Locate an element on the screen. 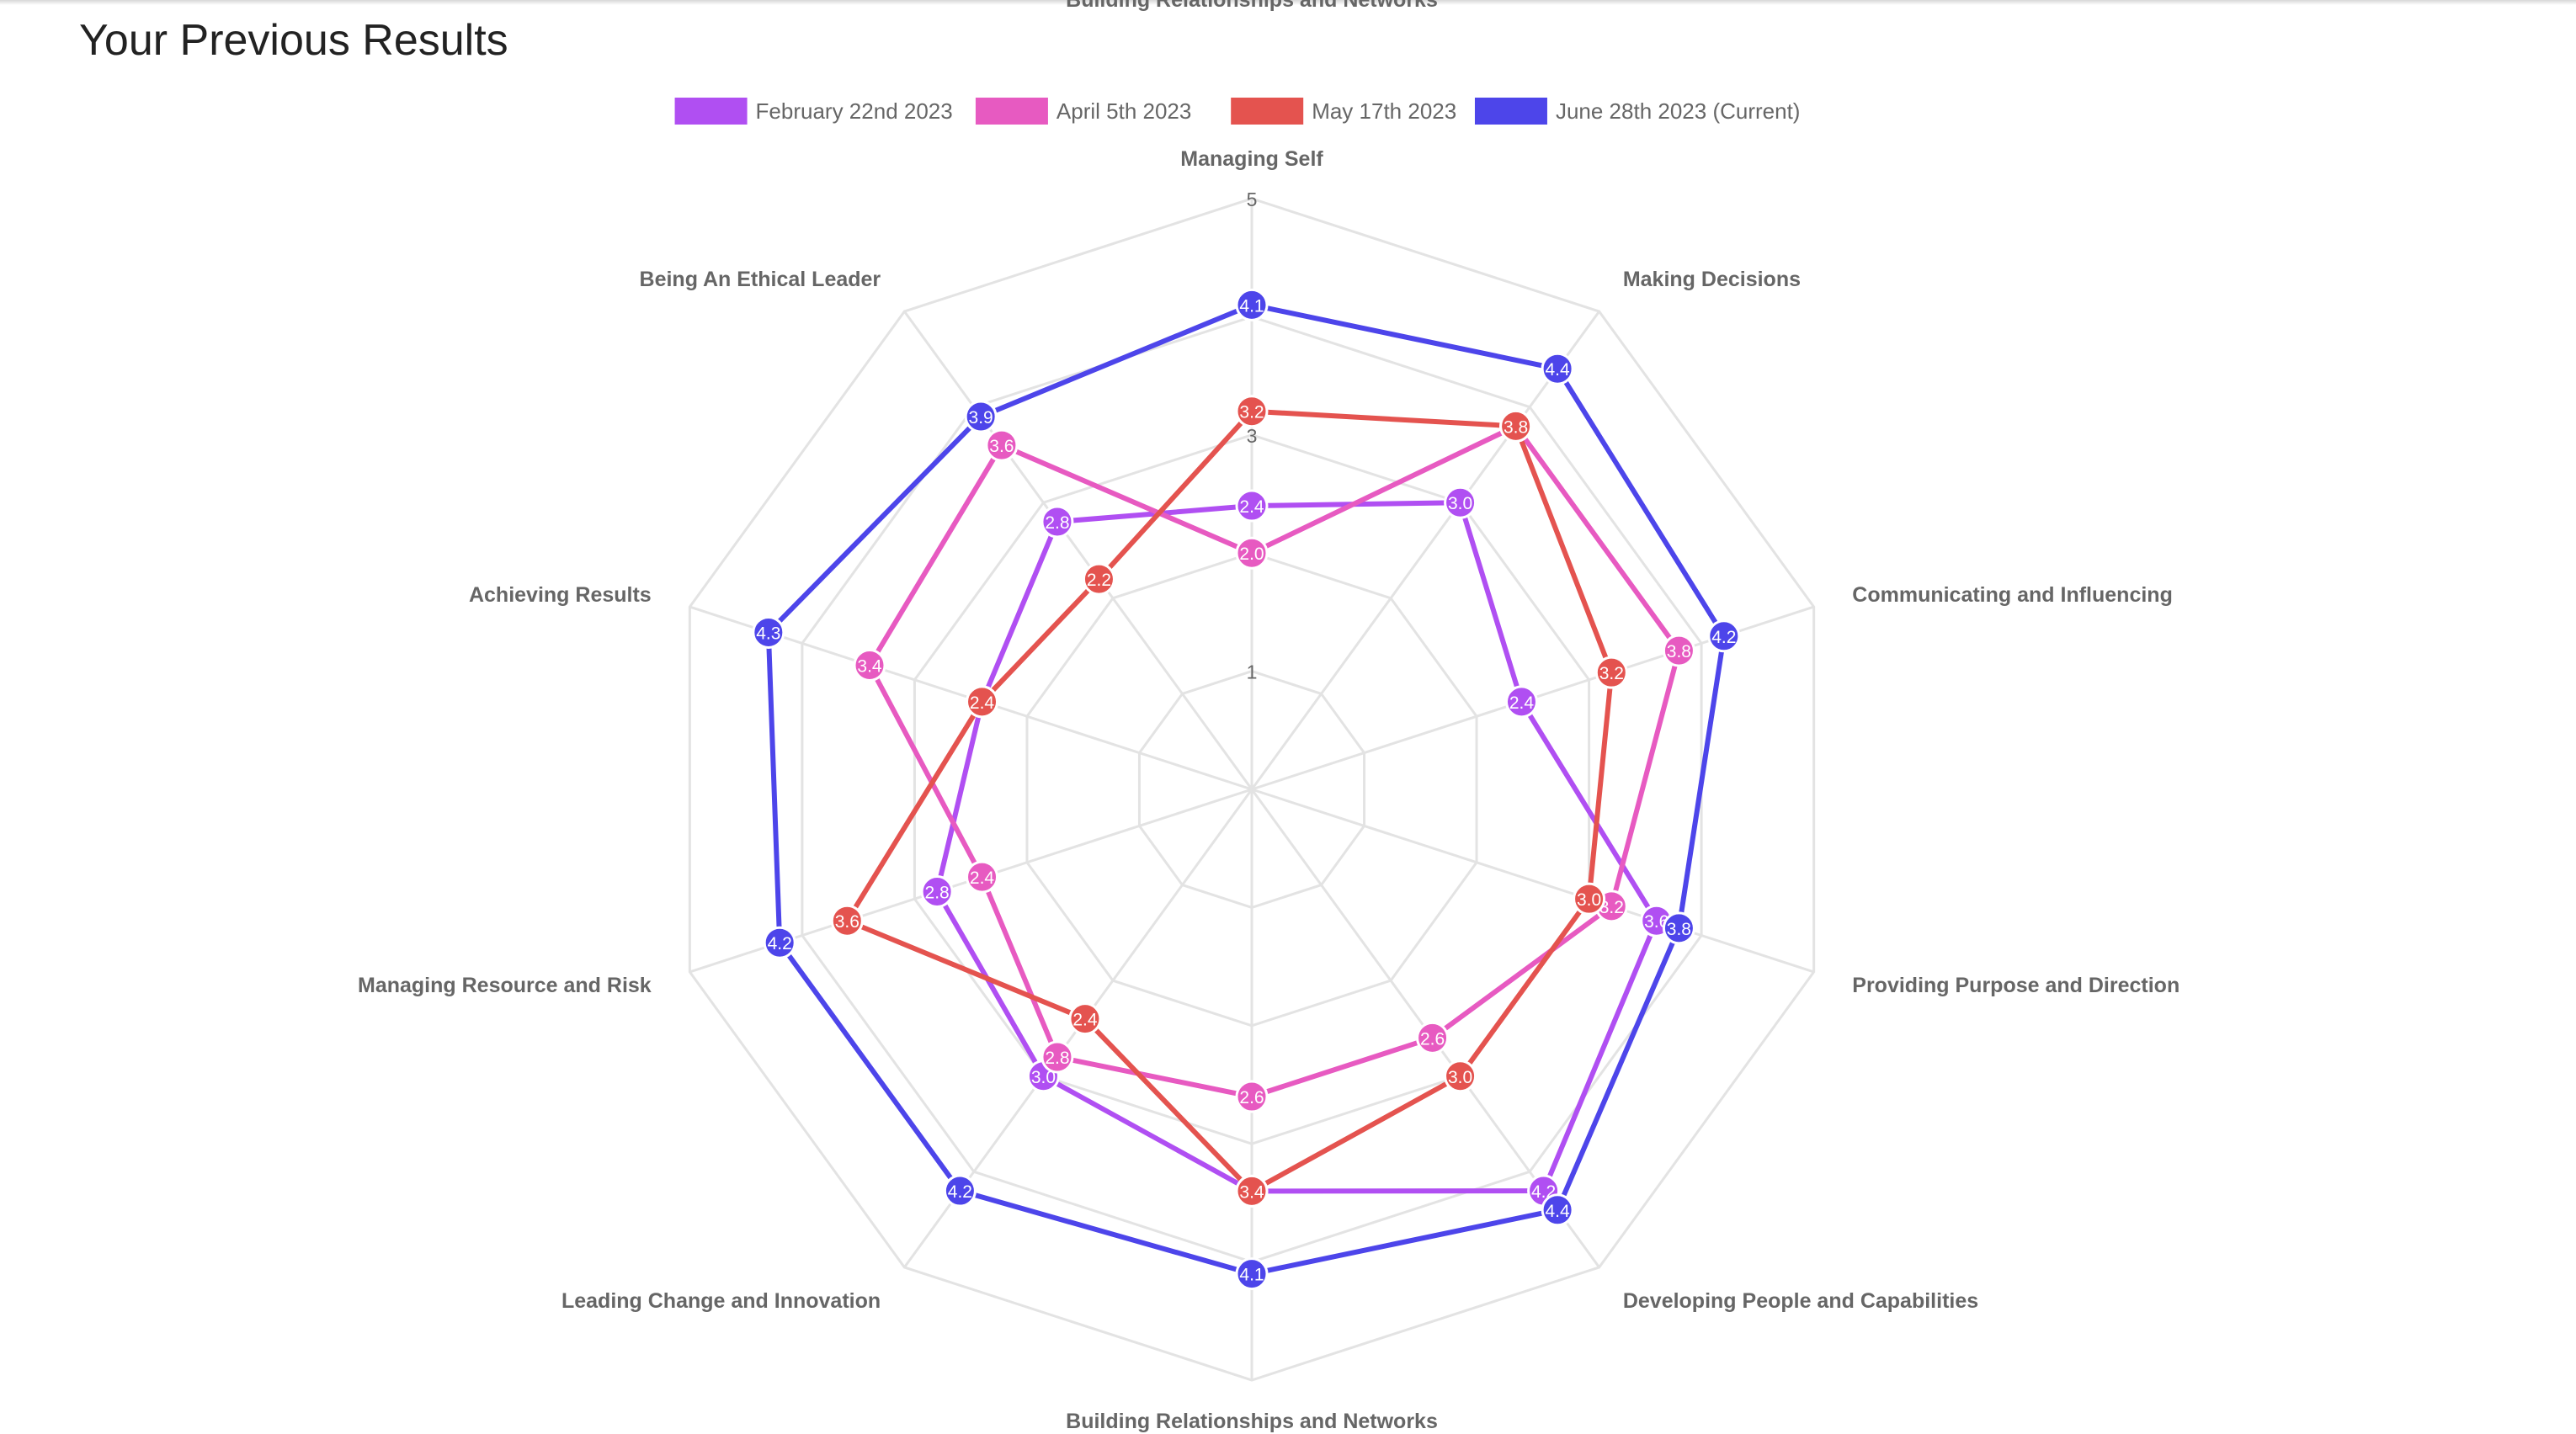 The image size is (2576, 1434). tick-label: 3 is located at coordinates (1253, 436).